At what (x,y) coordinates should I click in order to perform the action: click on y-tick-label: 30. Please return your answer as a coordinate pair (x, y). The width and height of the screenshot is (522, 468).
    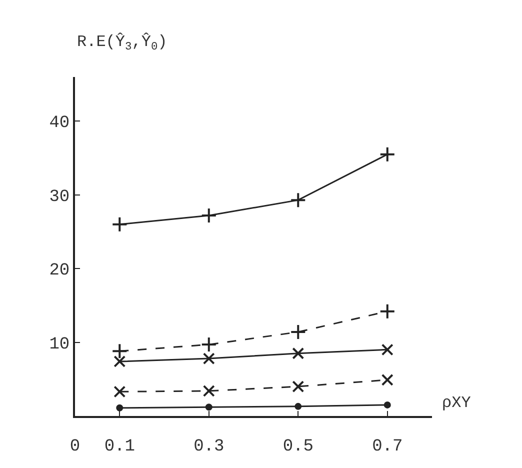
    Looking at the image, I should click on (59, 197).